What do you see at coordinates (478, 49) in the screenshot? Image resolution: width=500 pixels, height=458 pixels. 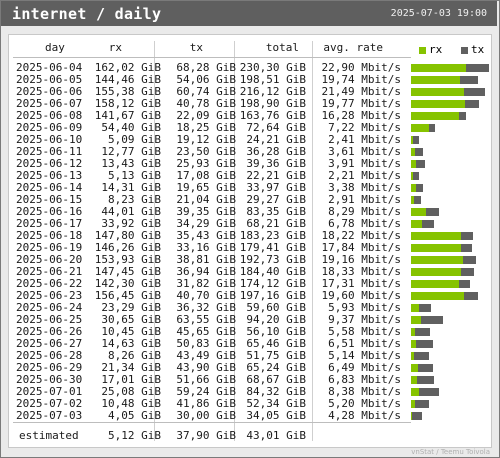 I see `legend-tx-label: tx` at bounding box center [478, 49].